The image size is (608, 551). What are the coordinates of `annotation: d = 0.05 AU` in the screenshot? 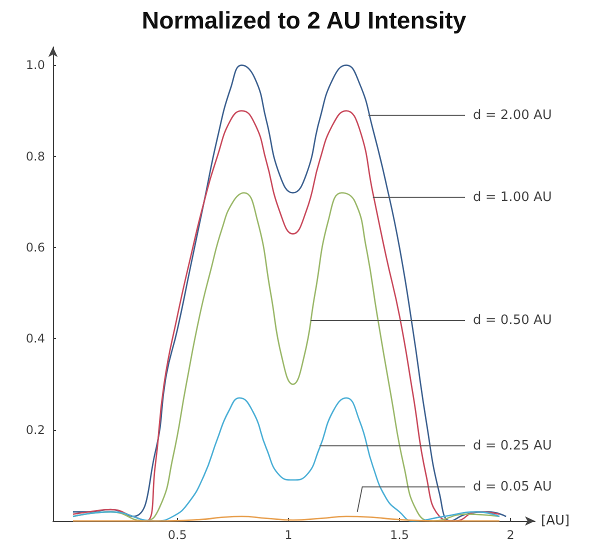 It's located at (512, 486).